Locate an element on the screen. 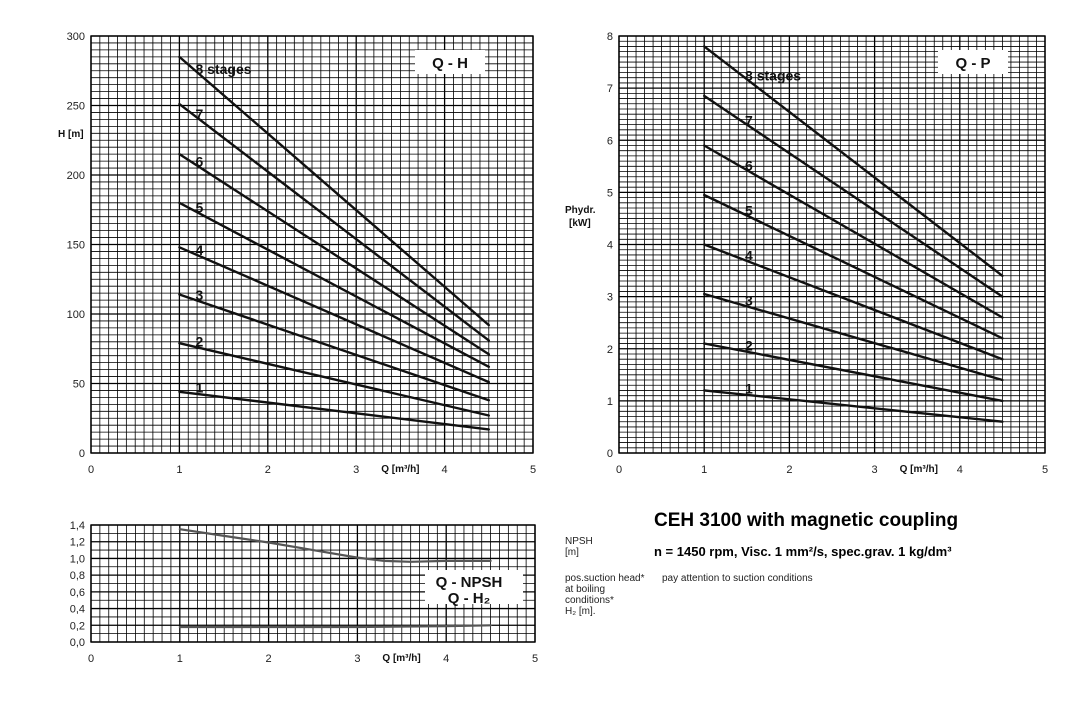 The height and width of the screenshot is (709, 1090). x-tick-label: 4 is located at coordinates (446, 659).